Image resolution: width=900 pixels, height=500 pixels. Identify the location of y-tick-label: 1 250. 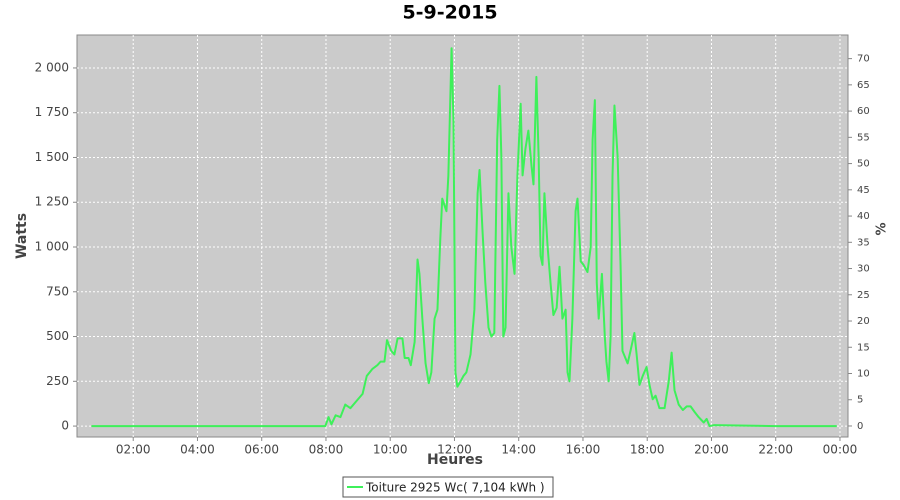
(52, 202).